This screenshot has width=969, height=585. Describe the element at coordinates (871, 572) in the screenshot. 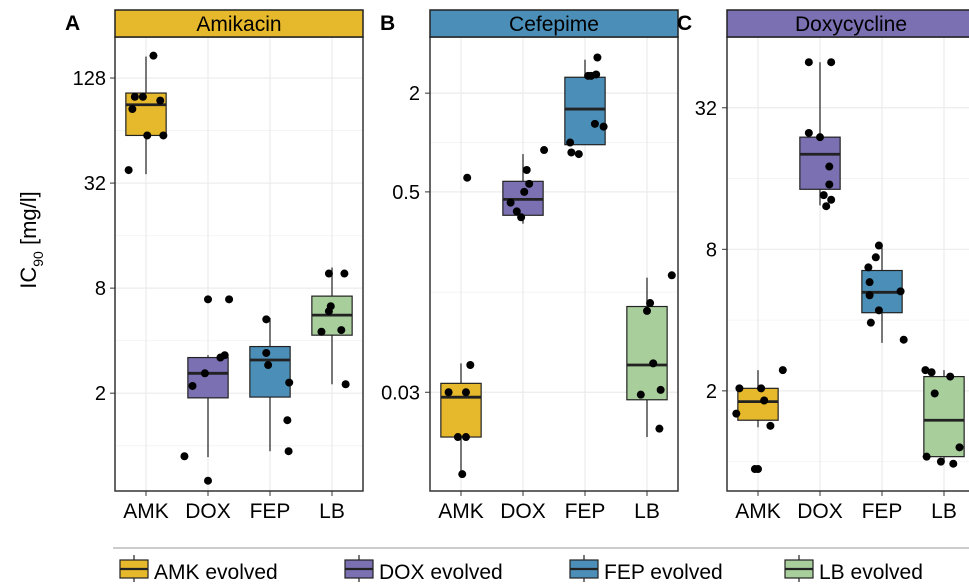

I see `legend-label: LB evolved` at that location.